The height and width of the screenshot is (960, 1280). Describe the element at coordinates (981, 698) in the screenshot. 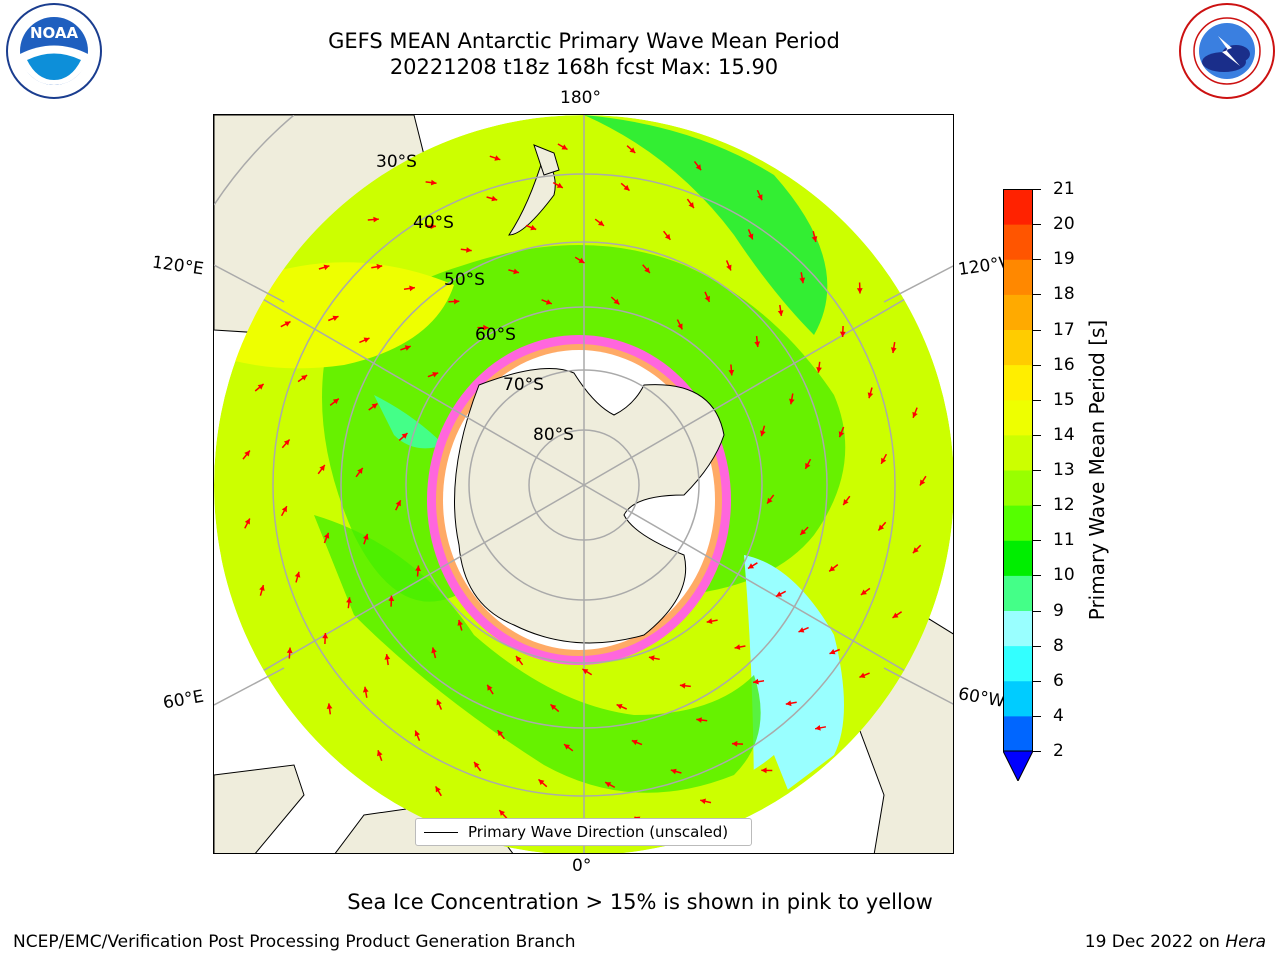

I see `lon-label-60w: 60°W` at that location.